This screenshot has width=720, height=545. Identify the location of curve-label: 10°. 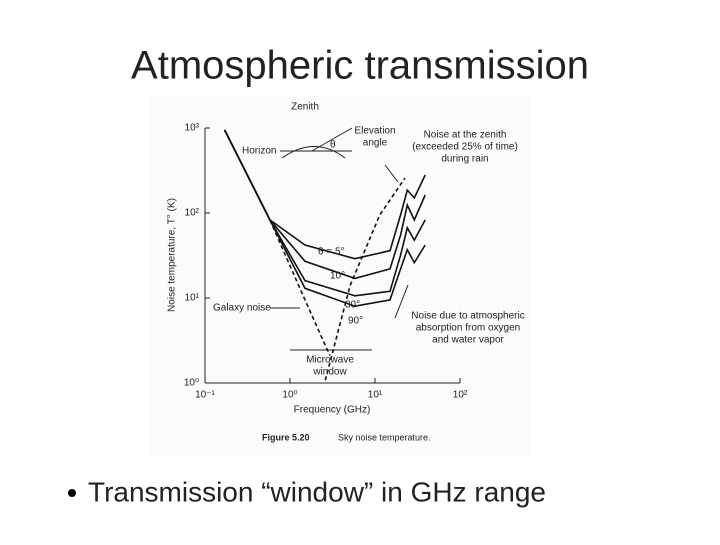
(337, 276).